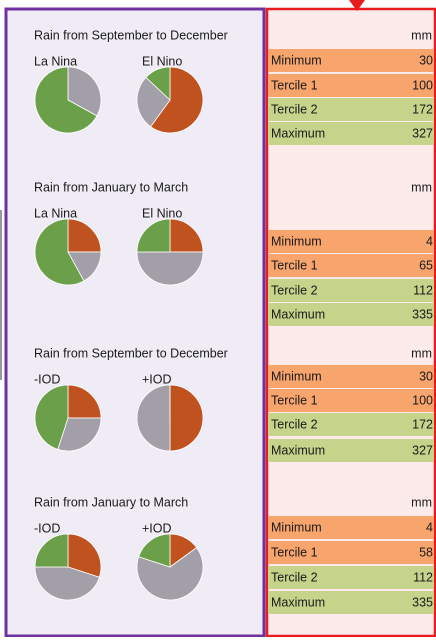 Image resolution: width=436 pixels, height=642 pixels. What do you see at coordinates (426, 265) in the screenshot?
I see `row-value: 65` at bounding box center [426, 265].